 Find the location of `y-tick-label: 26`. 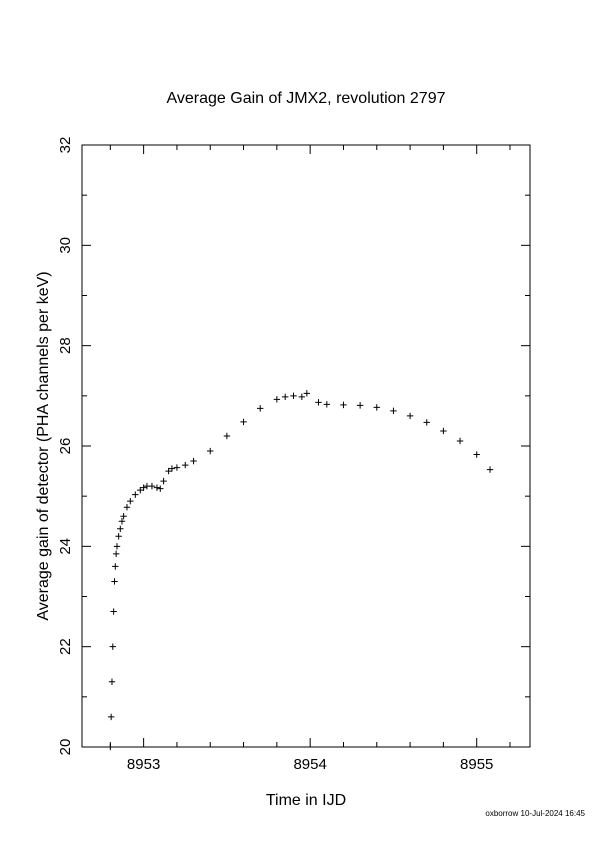

y-tick-label: 26 is located at coordinates (65, 446).